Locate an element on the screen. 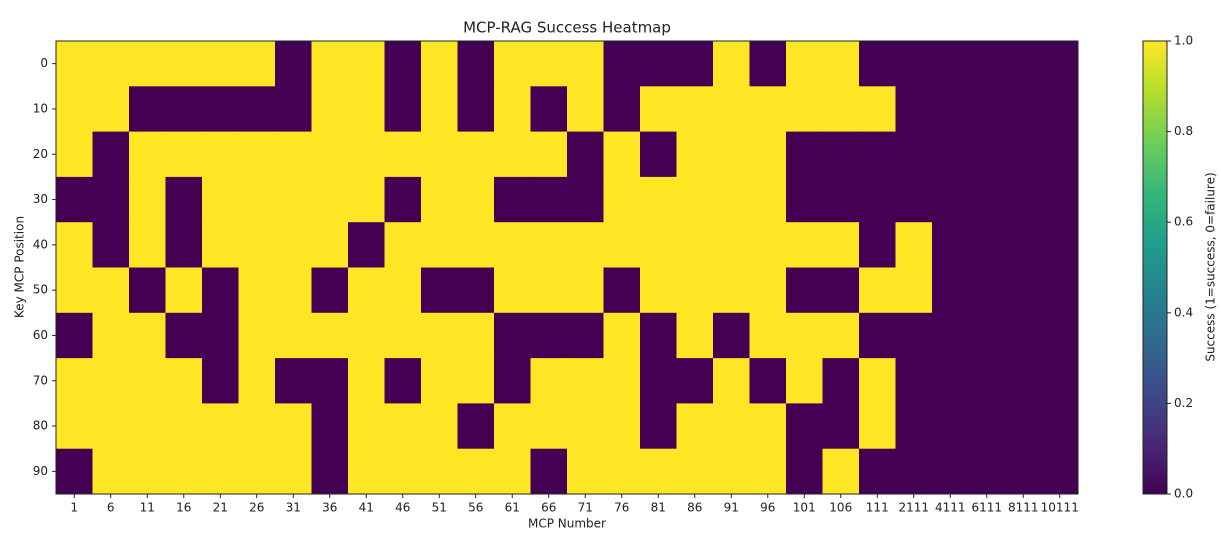 The image size is (1221, 534). x-tick-label: 6111 is located at coordinates (986, 508).